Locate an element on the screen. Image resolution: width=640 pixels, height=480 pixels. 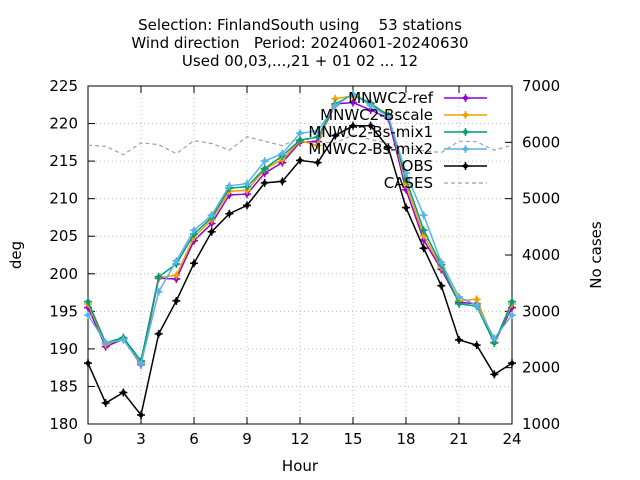
y-tick-label: 185 is located at coordinates (63, 386).